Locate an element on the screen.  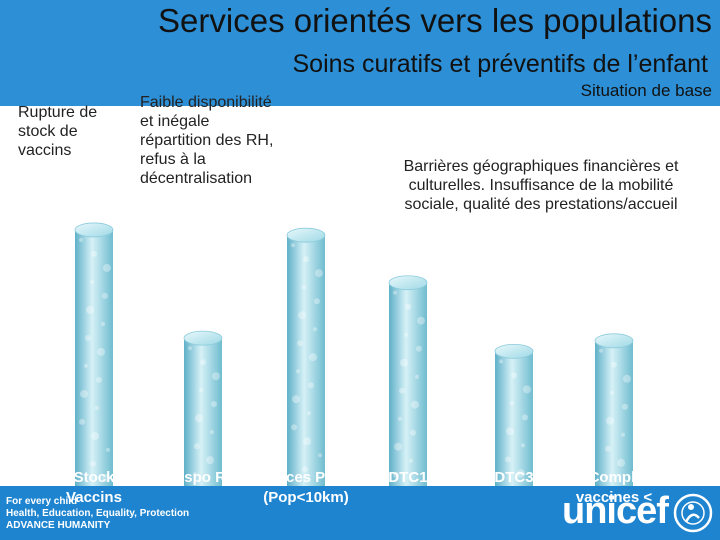
footer-banner is located at coordinates (360, 513).